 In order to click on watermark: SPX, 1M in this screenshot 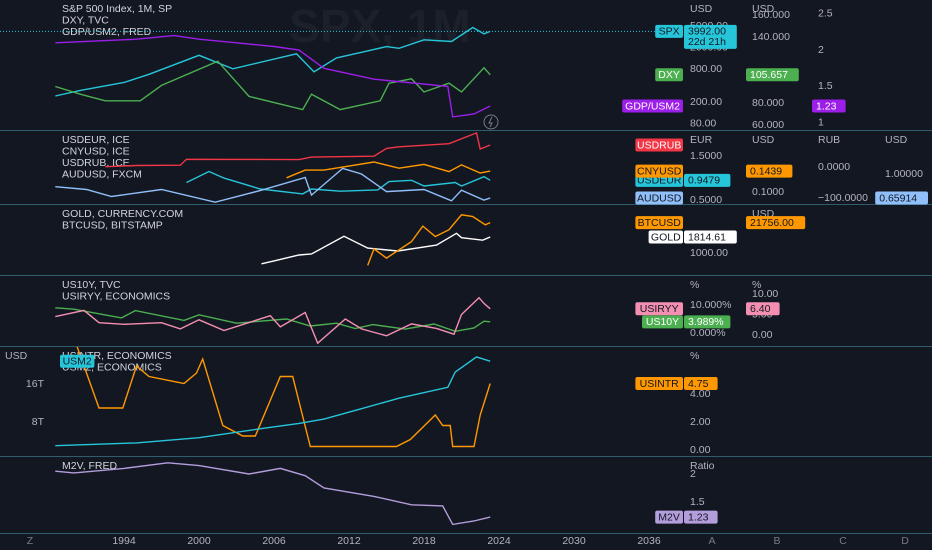, I will do `click(380, 26)`.